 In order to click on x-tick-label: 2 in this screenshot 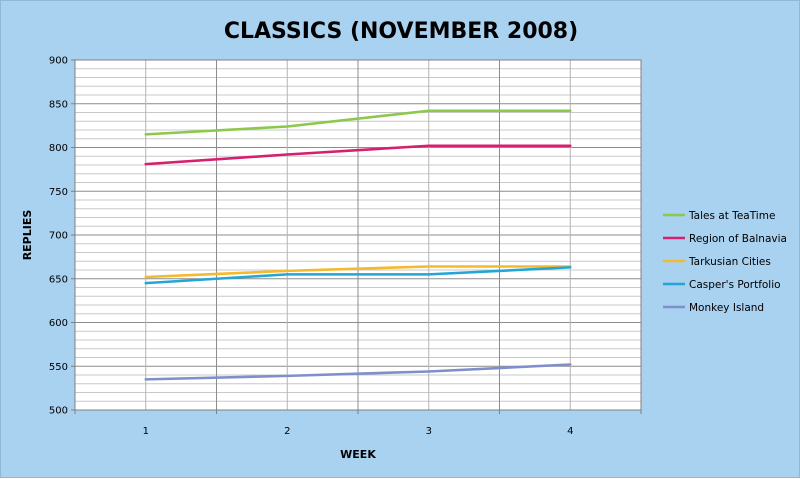, I will do `click(287, 431)`.